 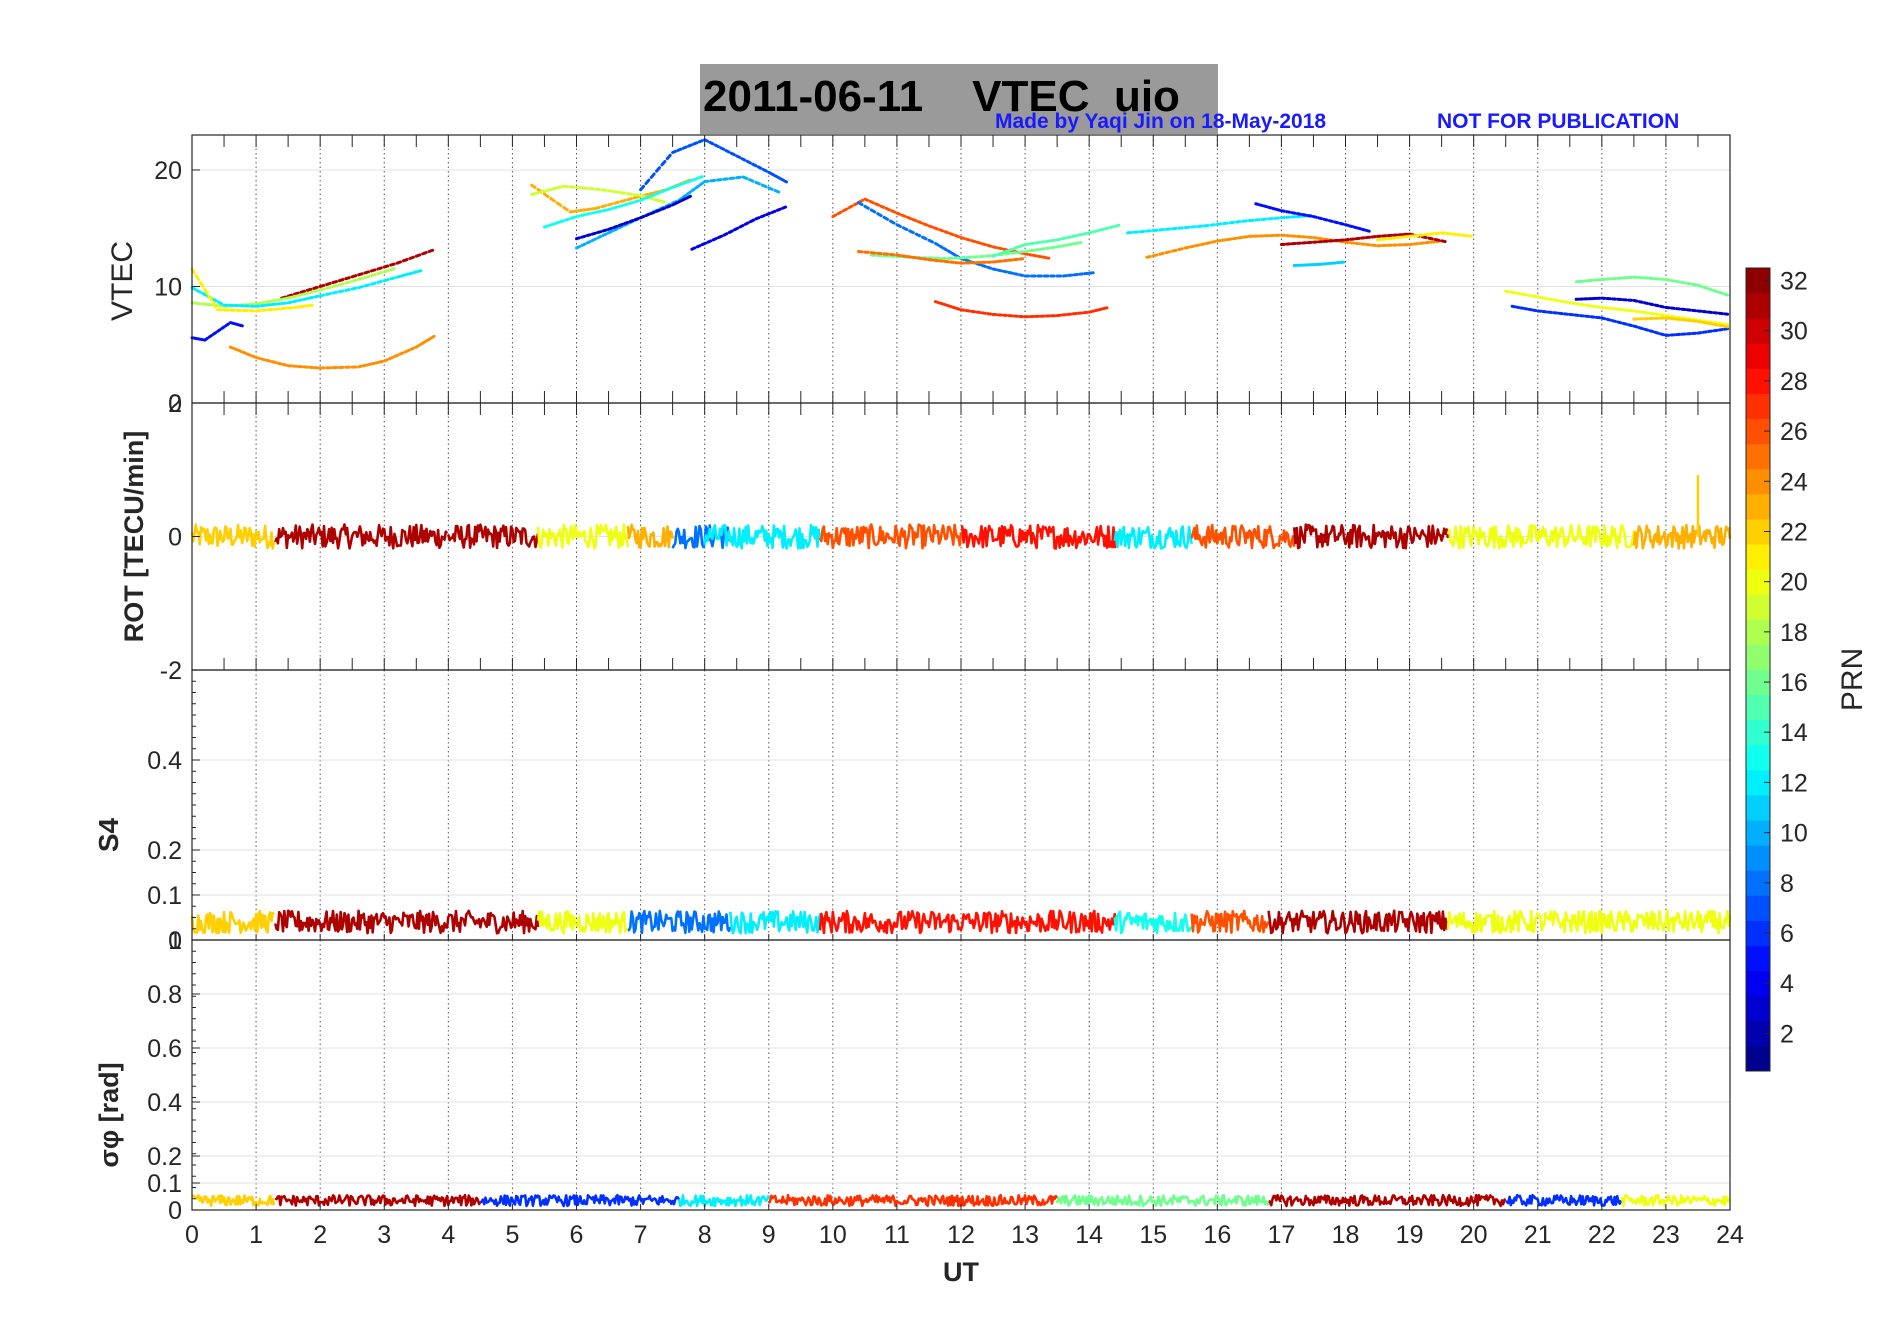 What do you see at coordinates (171, 671) in the screenshot?
I see `rot-y-tick-label: -2` at bounding box center [171, 671].